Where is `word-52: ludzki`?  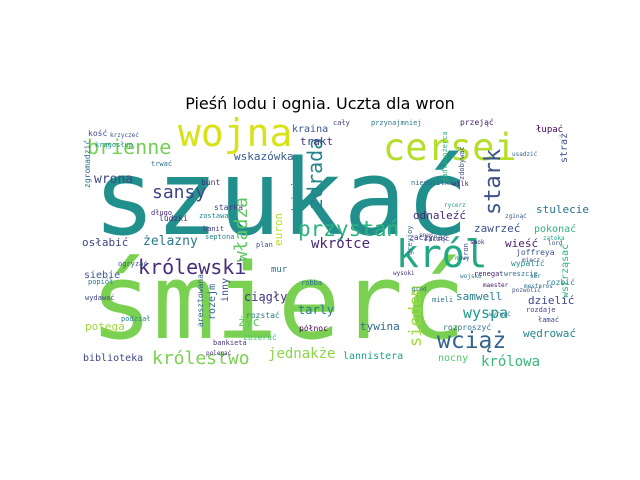
word-52: ludzki is located at coordinates (173, 218).